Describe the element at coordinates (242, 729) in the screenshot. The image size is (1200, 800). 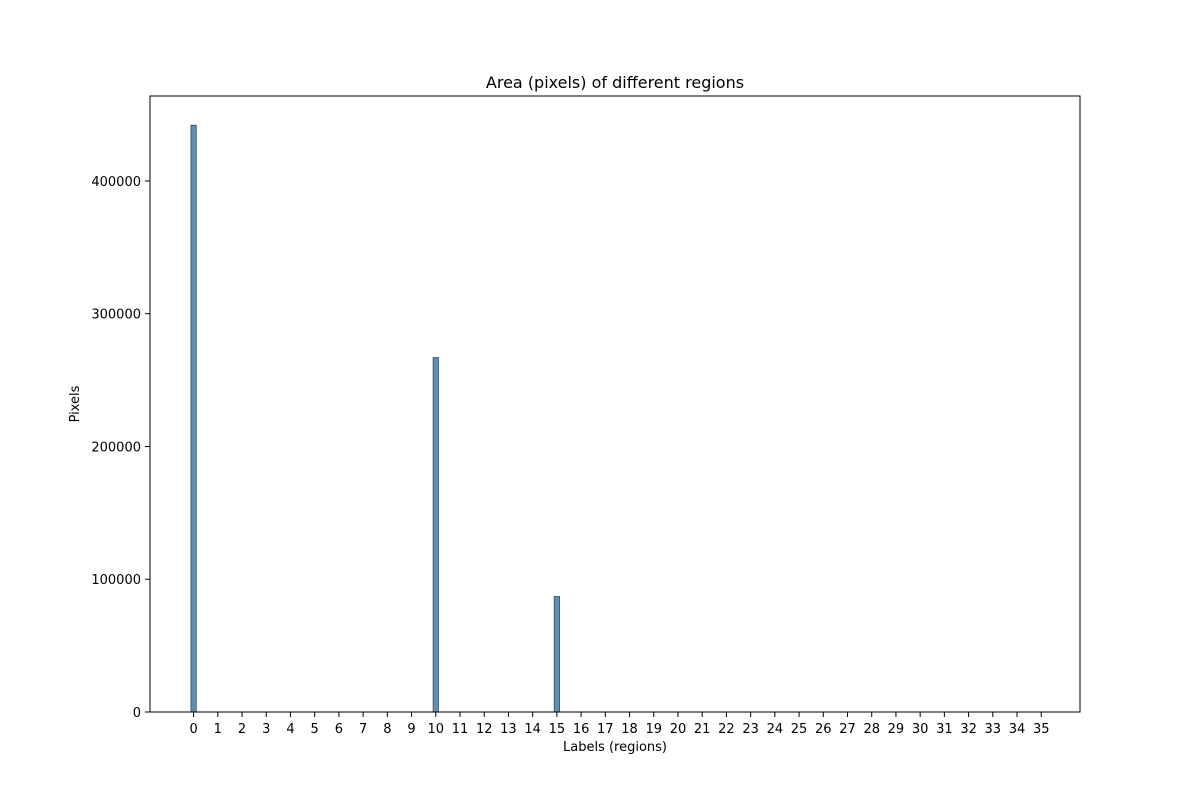
I see `x-tick-label: 2` at that location.